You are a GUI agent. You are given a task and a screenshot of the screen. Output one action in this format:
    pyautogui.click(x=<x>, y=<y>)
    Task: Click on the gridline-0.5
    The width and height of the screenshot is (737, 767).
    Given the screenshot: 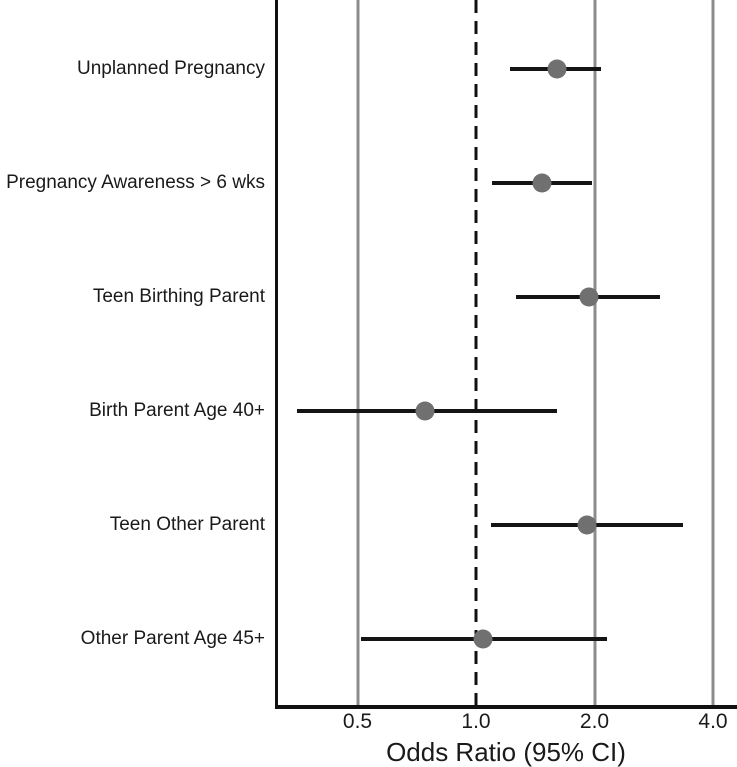 What is the action you would take?
    pyautogui.click(x=357, y=352)
    